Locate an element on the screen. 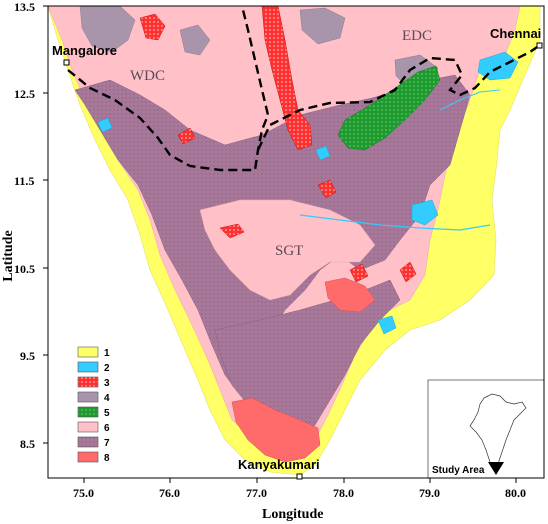 This screenshot has height=524, width=548. y-tick-label: 11.5 is located at coordinates (24, 181).